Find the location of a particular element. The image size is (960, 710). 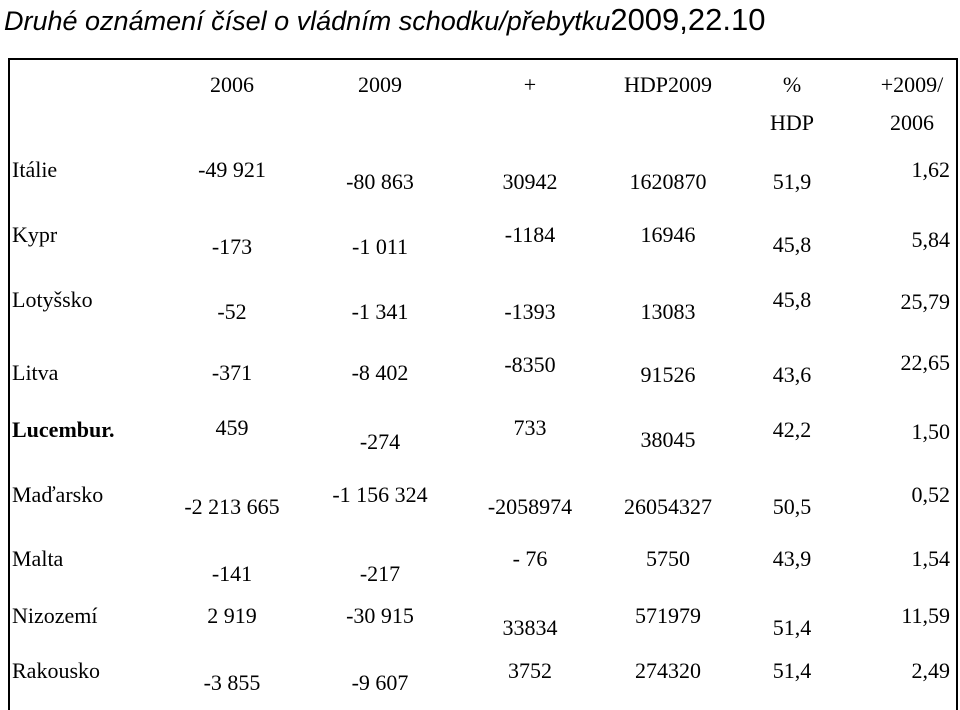

header-cell: % is located at coordinates (792, 84).